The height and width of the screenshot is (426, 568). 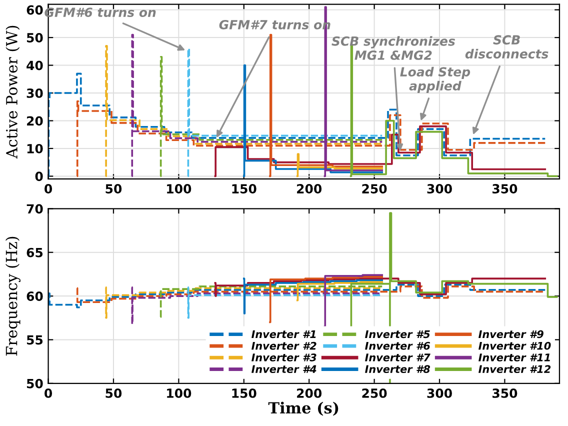 I want to click on annotation: SCB synchronizes MG1 &MG2, so click(x=393, y=48).